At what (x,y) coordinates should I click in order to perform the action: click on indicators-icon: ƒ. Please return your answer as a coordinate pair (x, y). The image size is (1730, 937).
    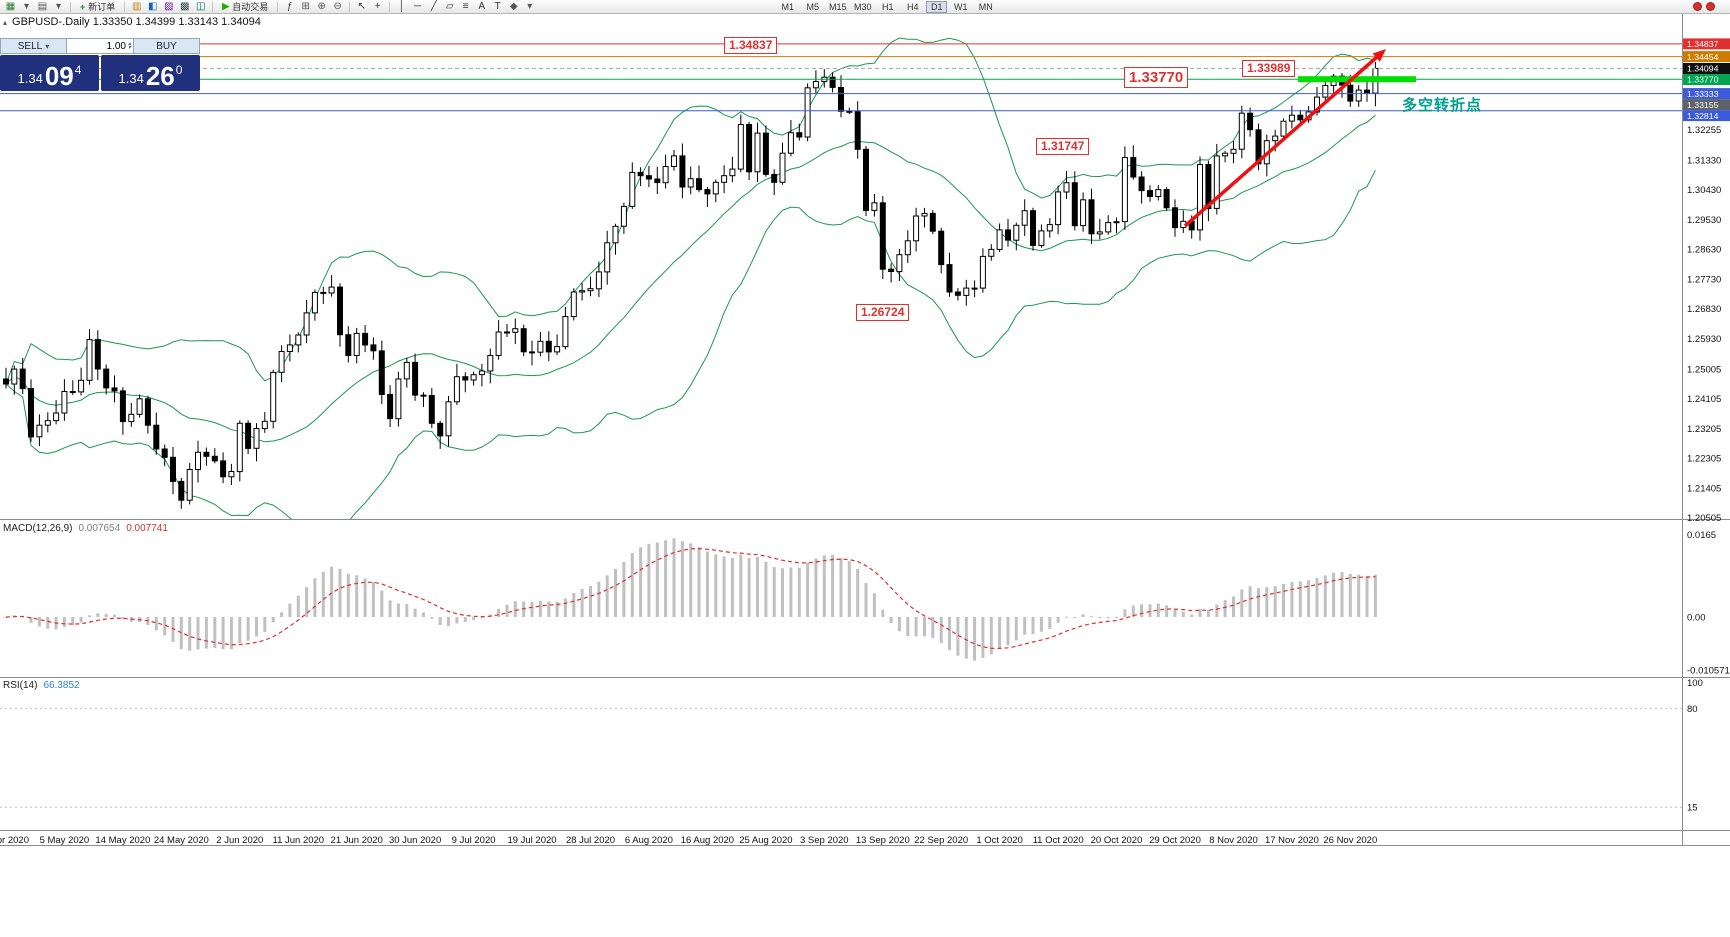
    Looking at the image, I should click on (289, 6).